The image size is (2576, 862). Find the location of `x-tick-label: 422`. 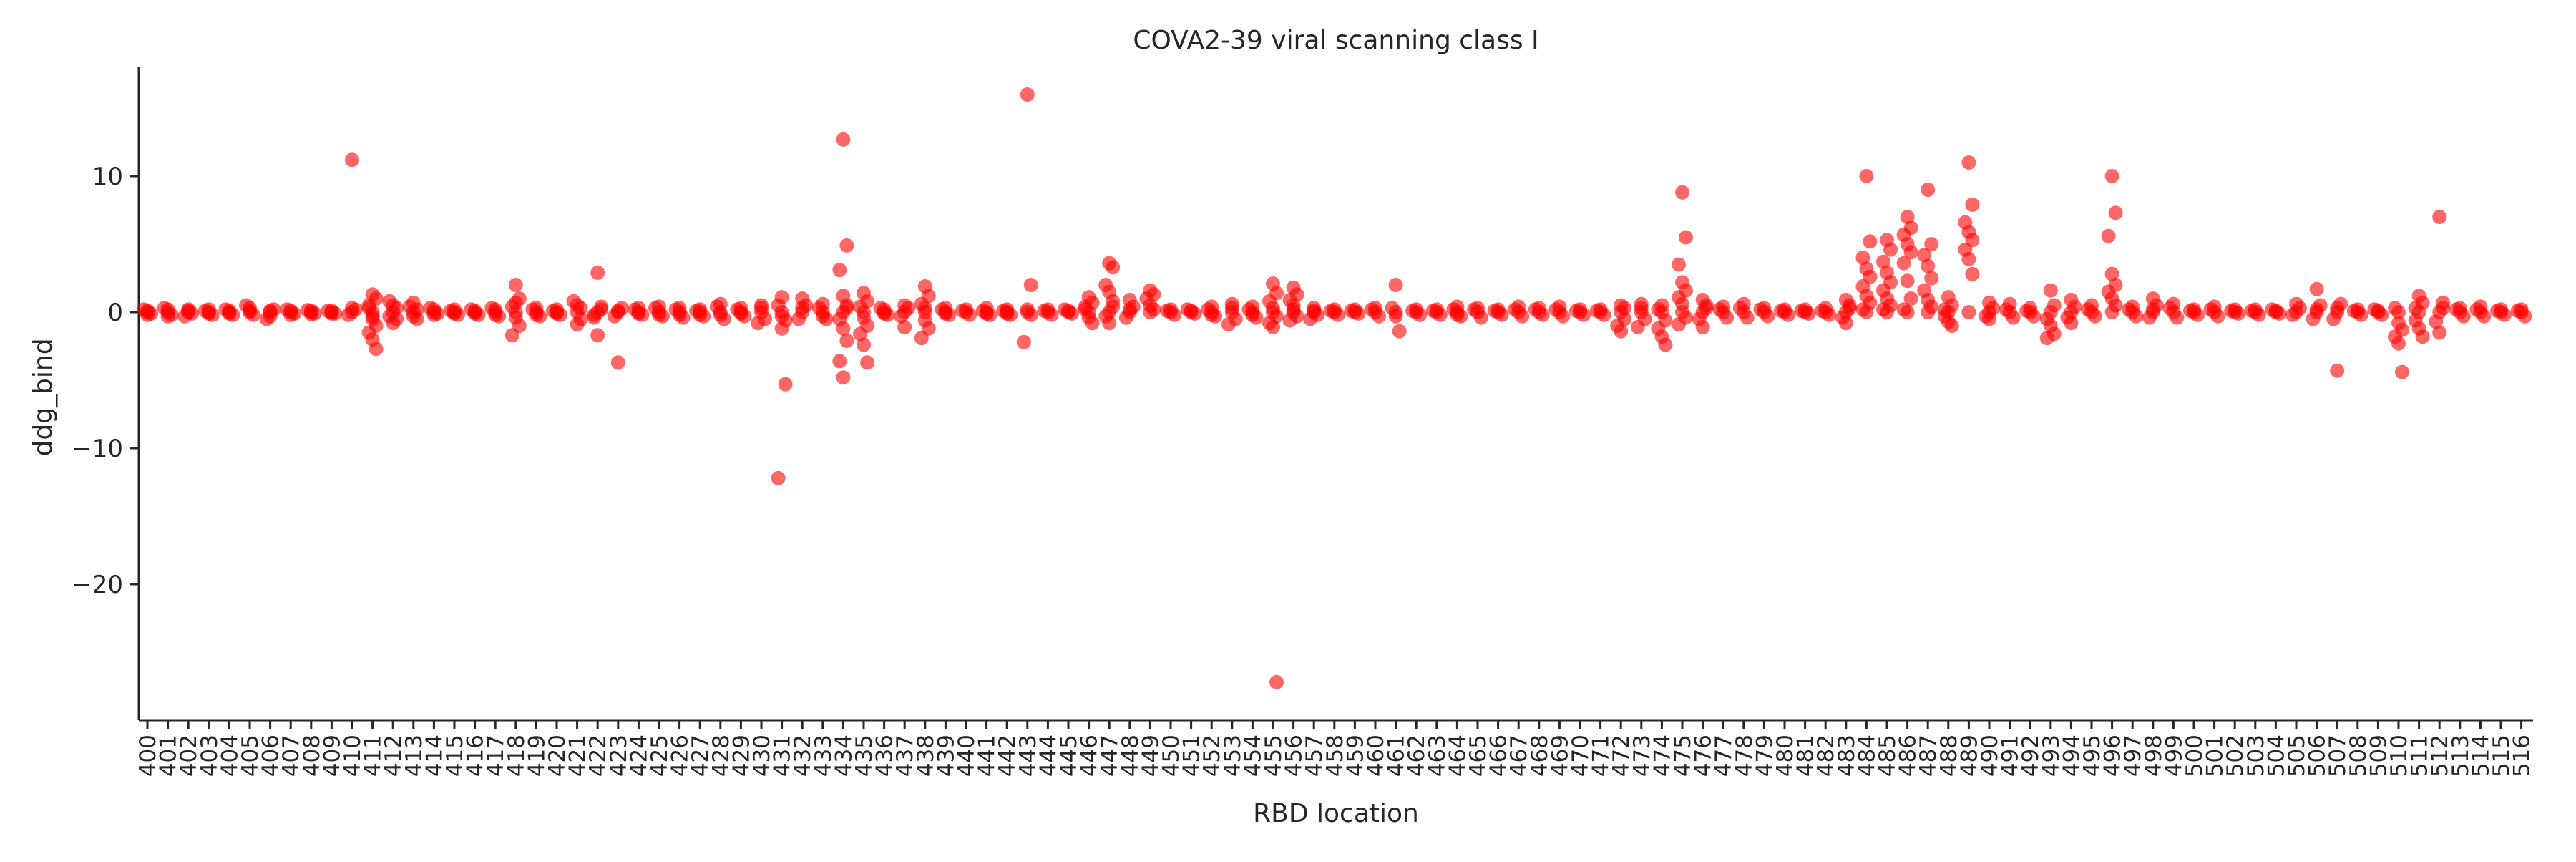

x-tick-label: 422 is located at coordinates (598, 756).